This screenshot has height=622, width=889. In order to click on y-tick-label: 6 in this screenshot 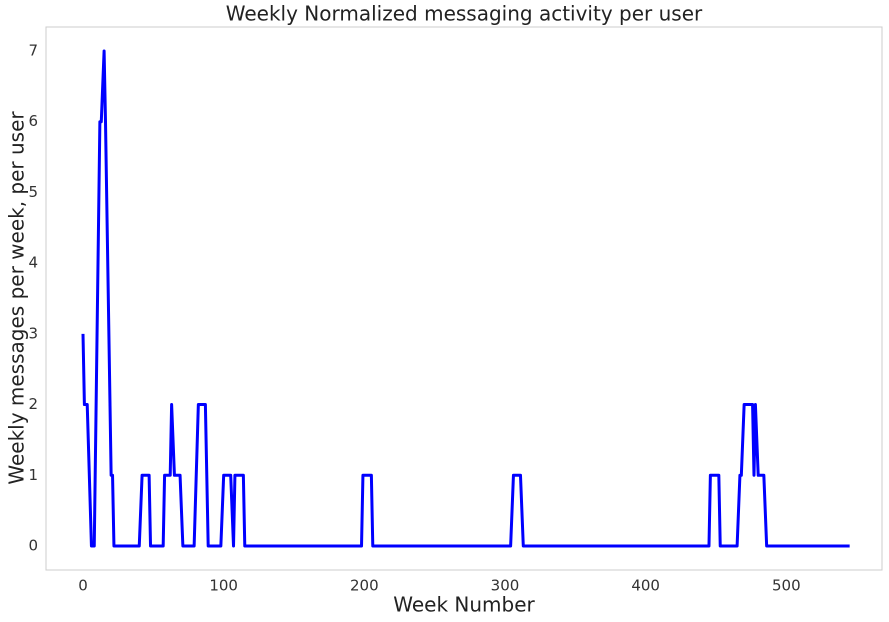, I will do `click(33, 121)`.